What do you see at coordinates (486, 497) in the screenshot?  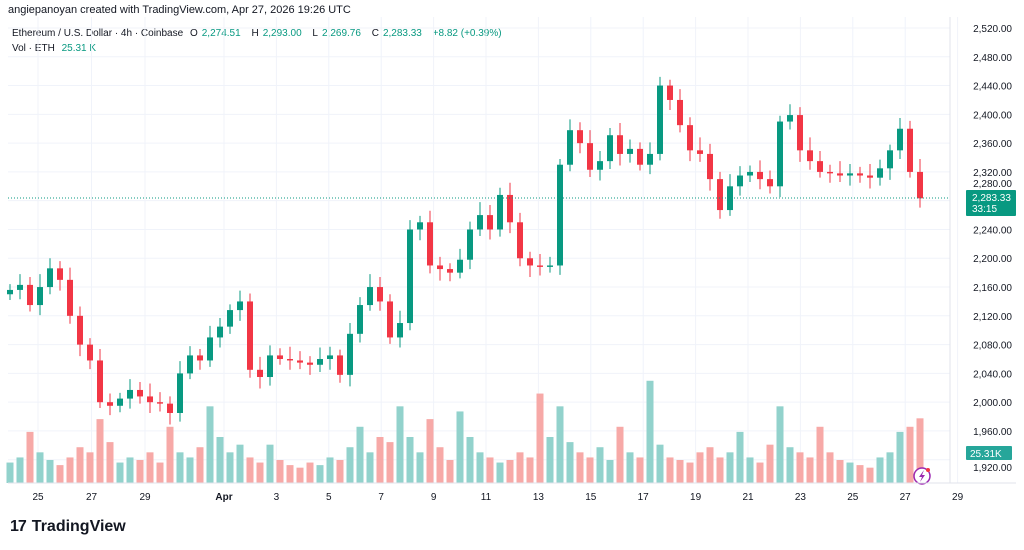 I see `time-tick-label: 11` at bounding box center [486, 497].